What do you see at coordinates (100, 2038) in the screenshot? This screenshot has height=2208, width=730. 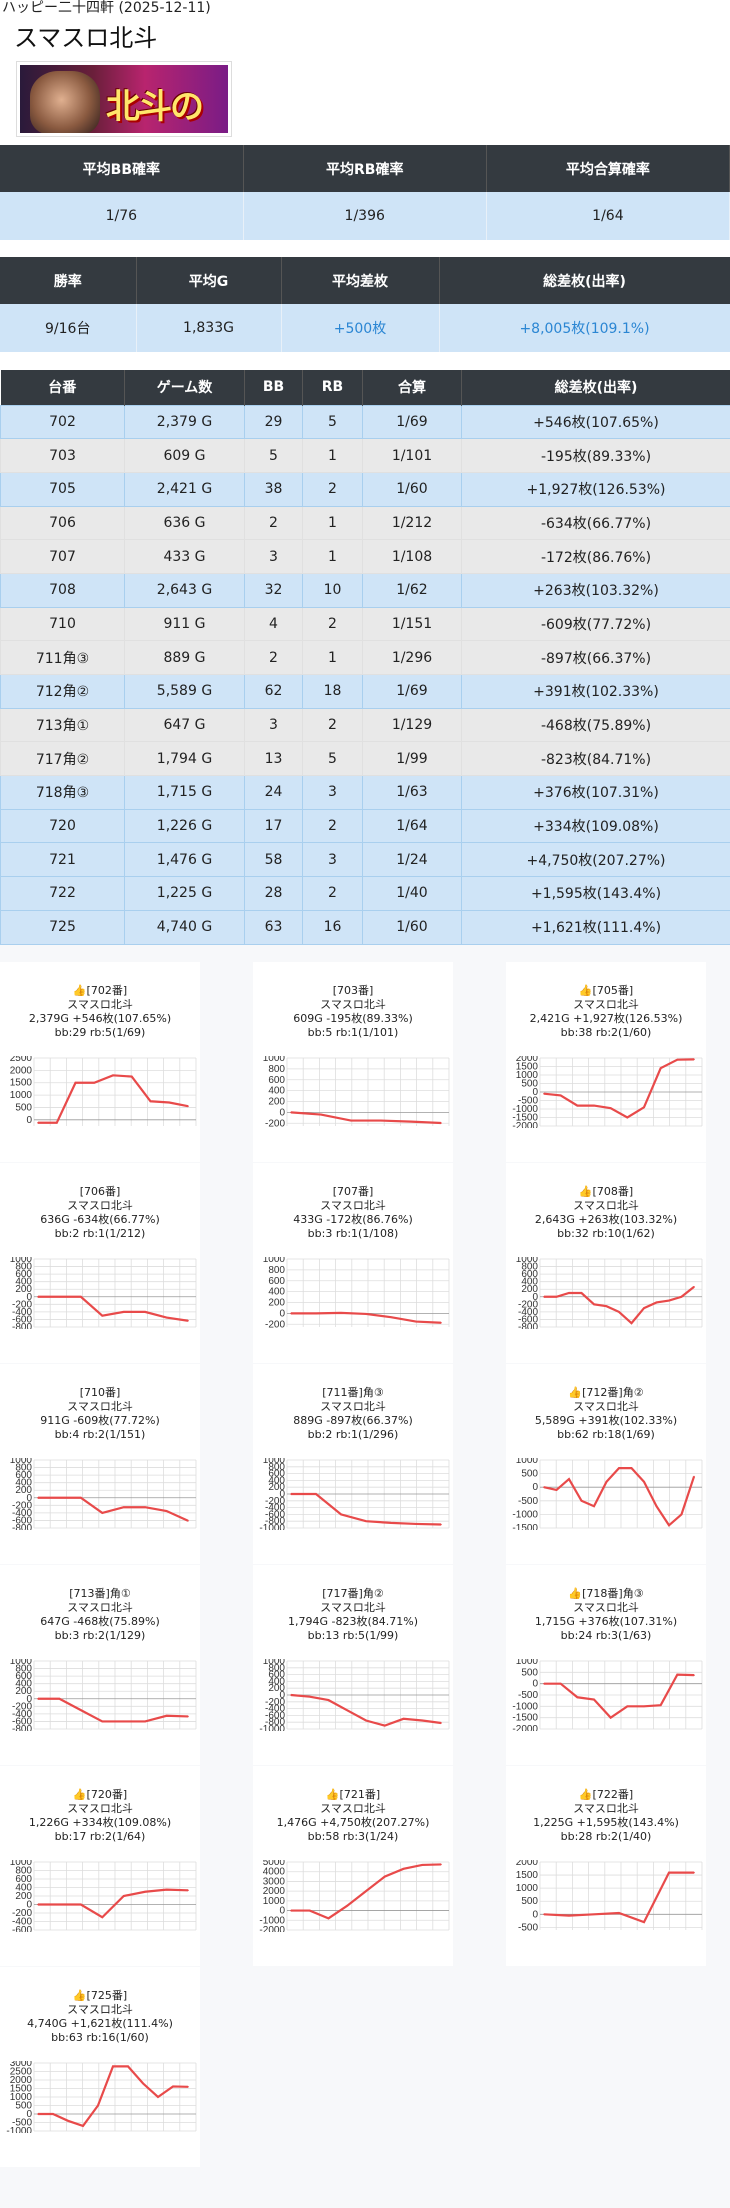 I see `chart-line3: bb:63 rb:16(1/60)` at bounding box center [100, 2038].